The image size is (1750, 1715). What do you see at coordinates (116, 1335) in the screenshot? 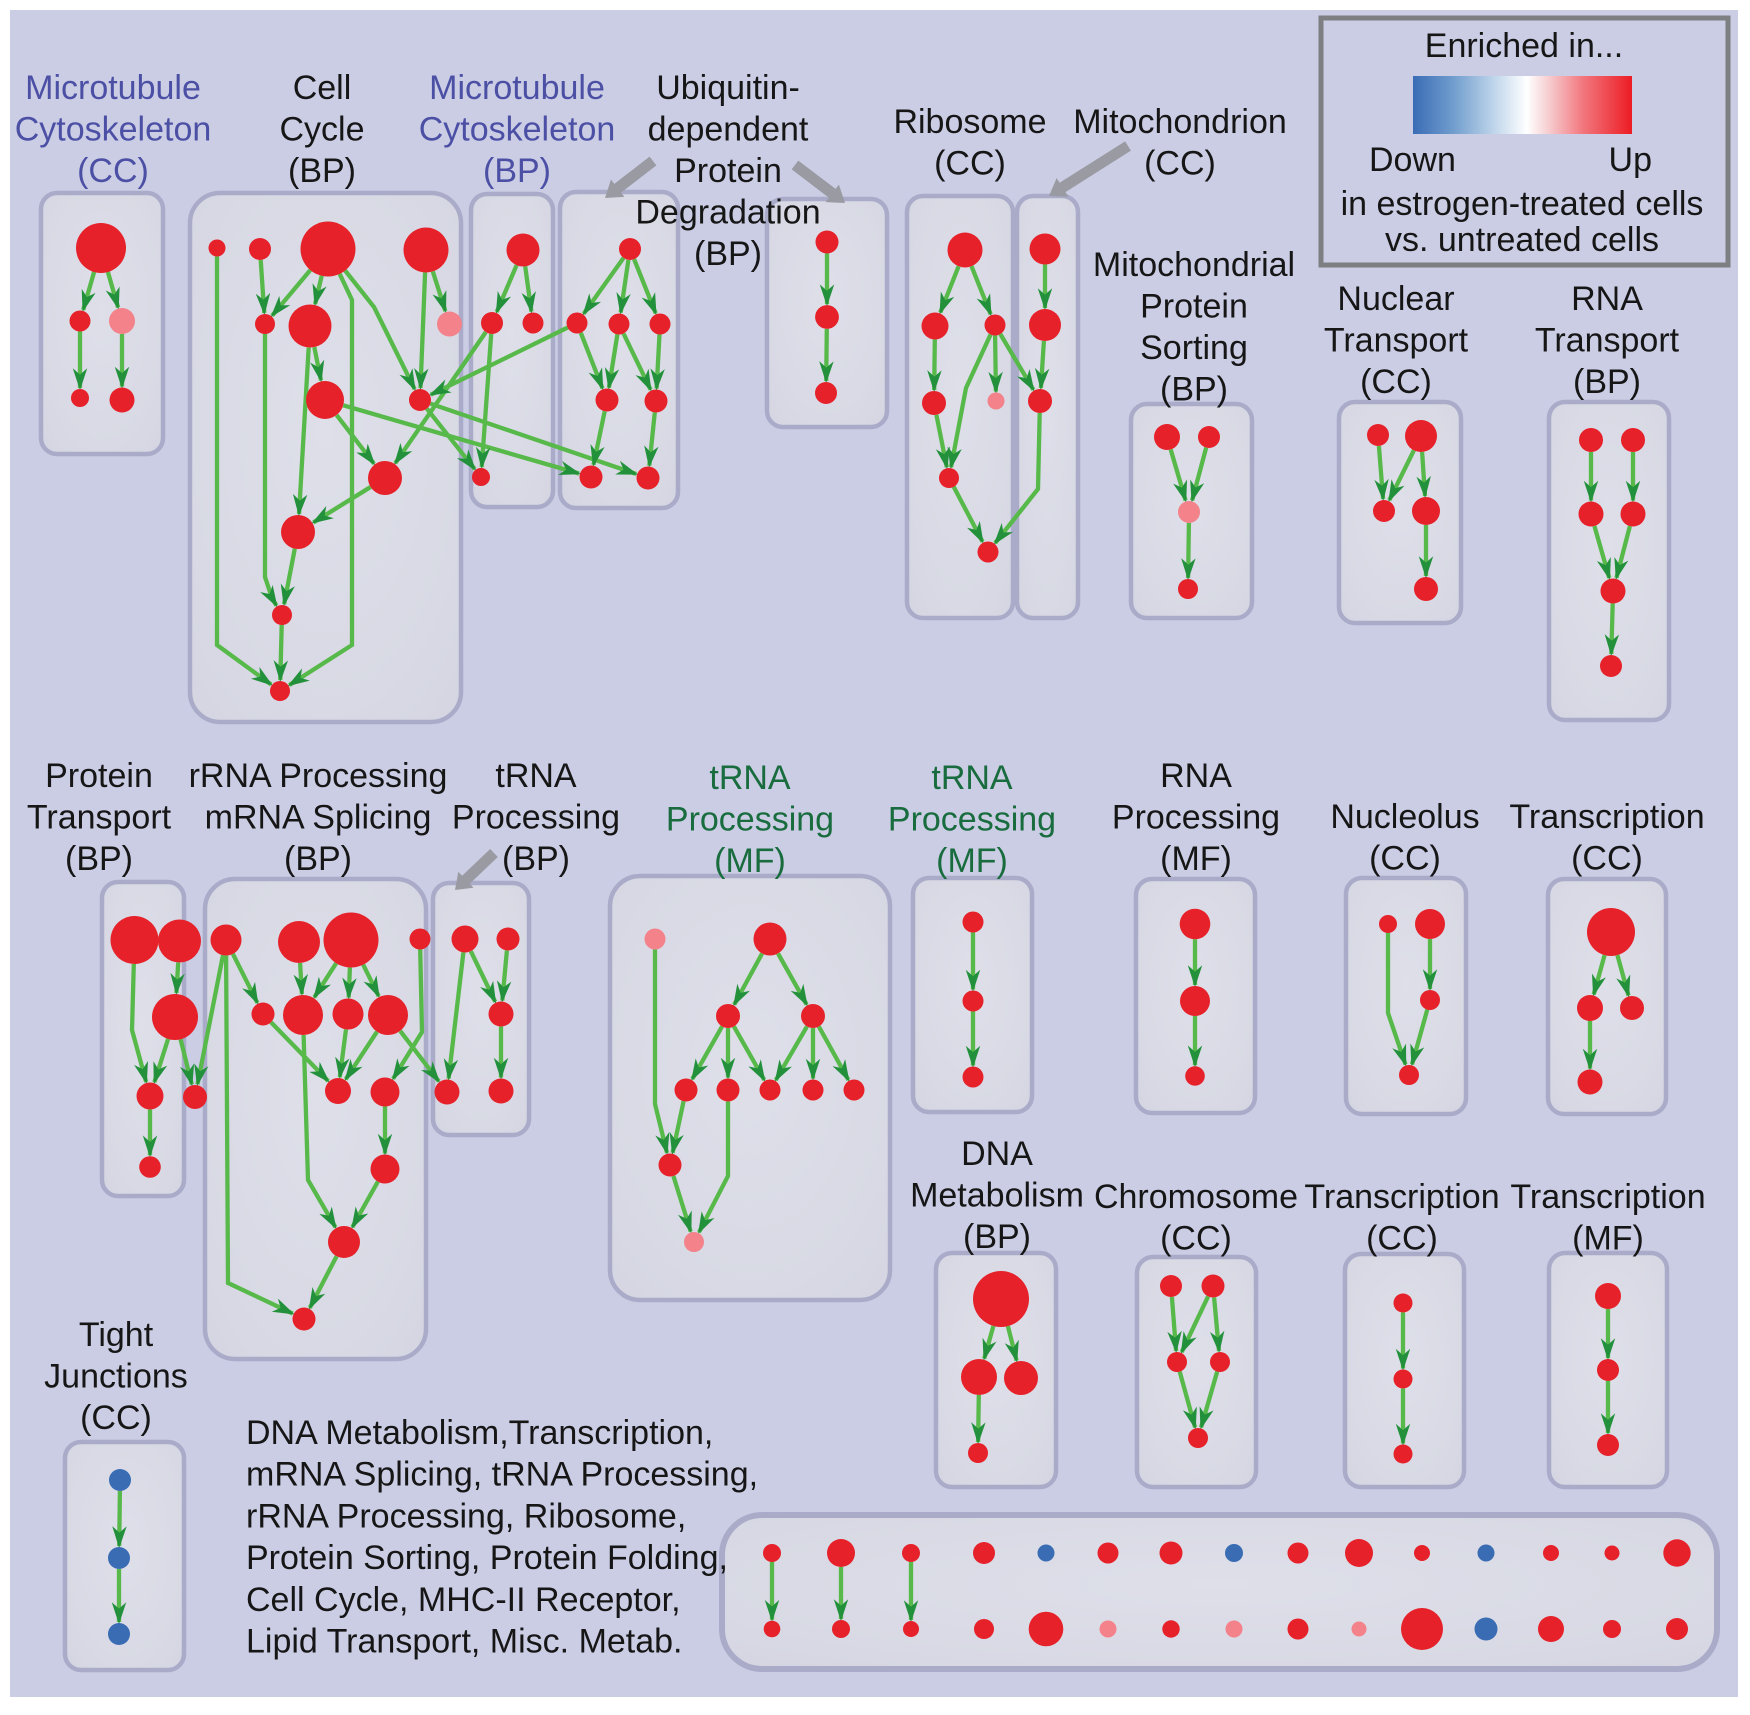
I see `svg-text: Tight` at bounding box center [116, 1335].